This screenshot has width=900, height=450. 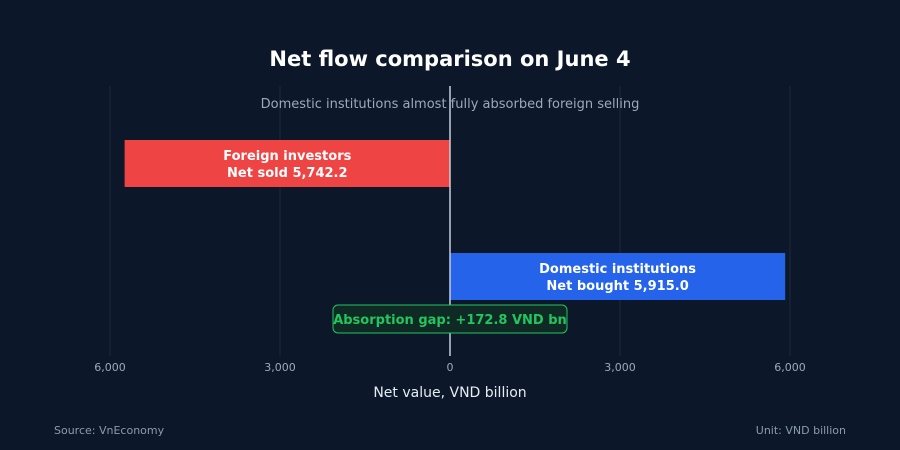 I want to click on bar-category-label: Domestic institutions, so click(x=617, y=269).